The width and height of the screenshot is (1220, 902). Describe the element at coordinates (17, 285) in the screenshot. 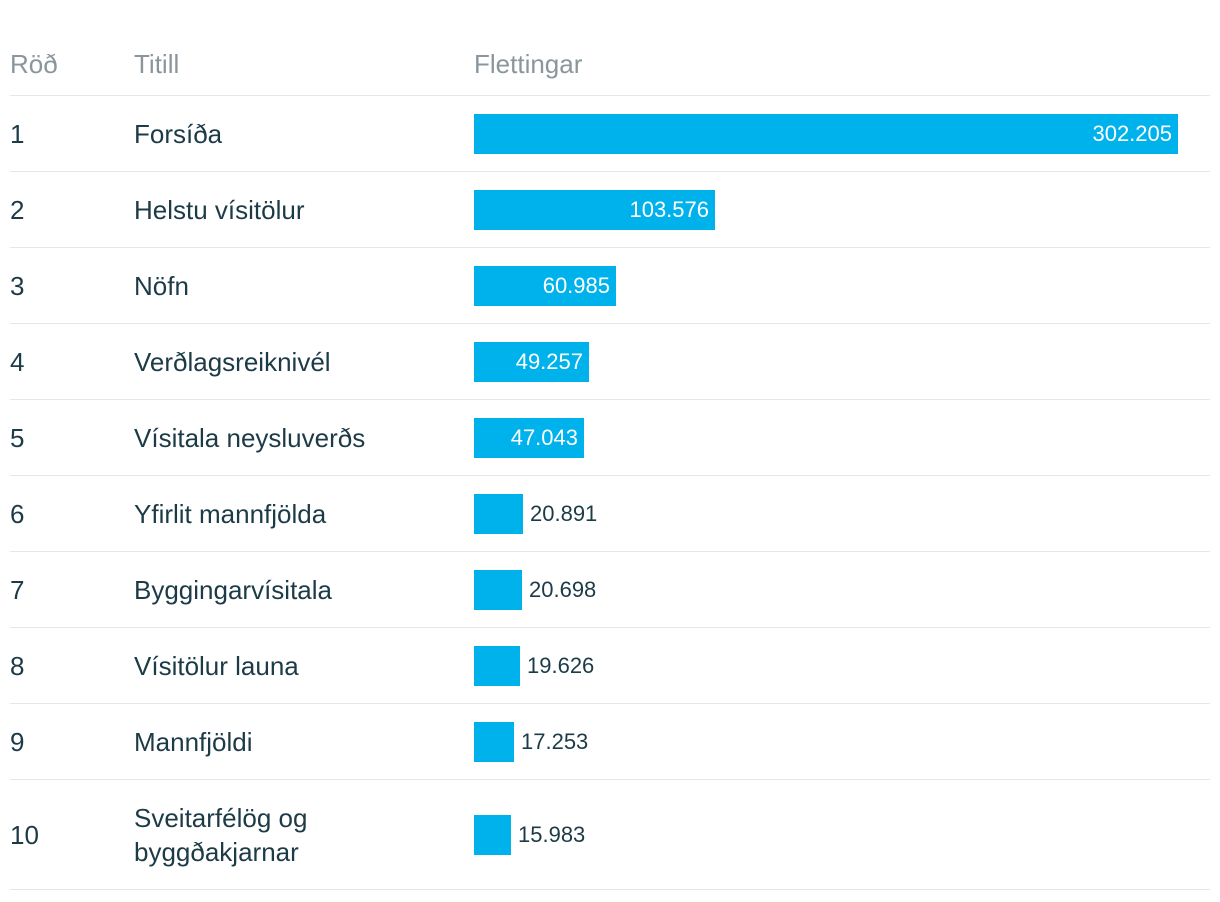

I see `row-rank: 3` at that location.